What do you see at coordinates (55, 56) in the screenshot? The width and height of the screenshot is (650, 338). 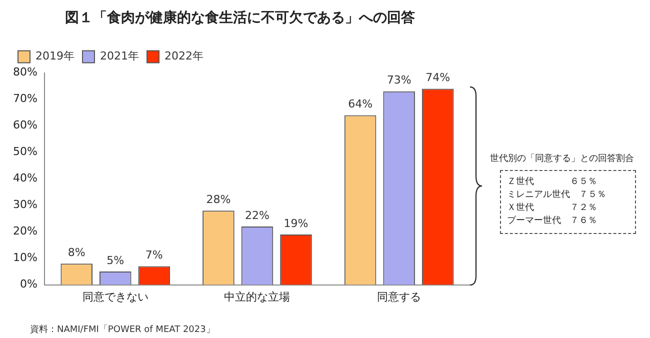 I see `legend-label: 2019年` at bounding box center [55, 56].